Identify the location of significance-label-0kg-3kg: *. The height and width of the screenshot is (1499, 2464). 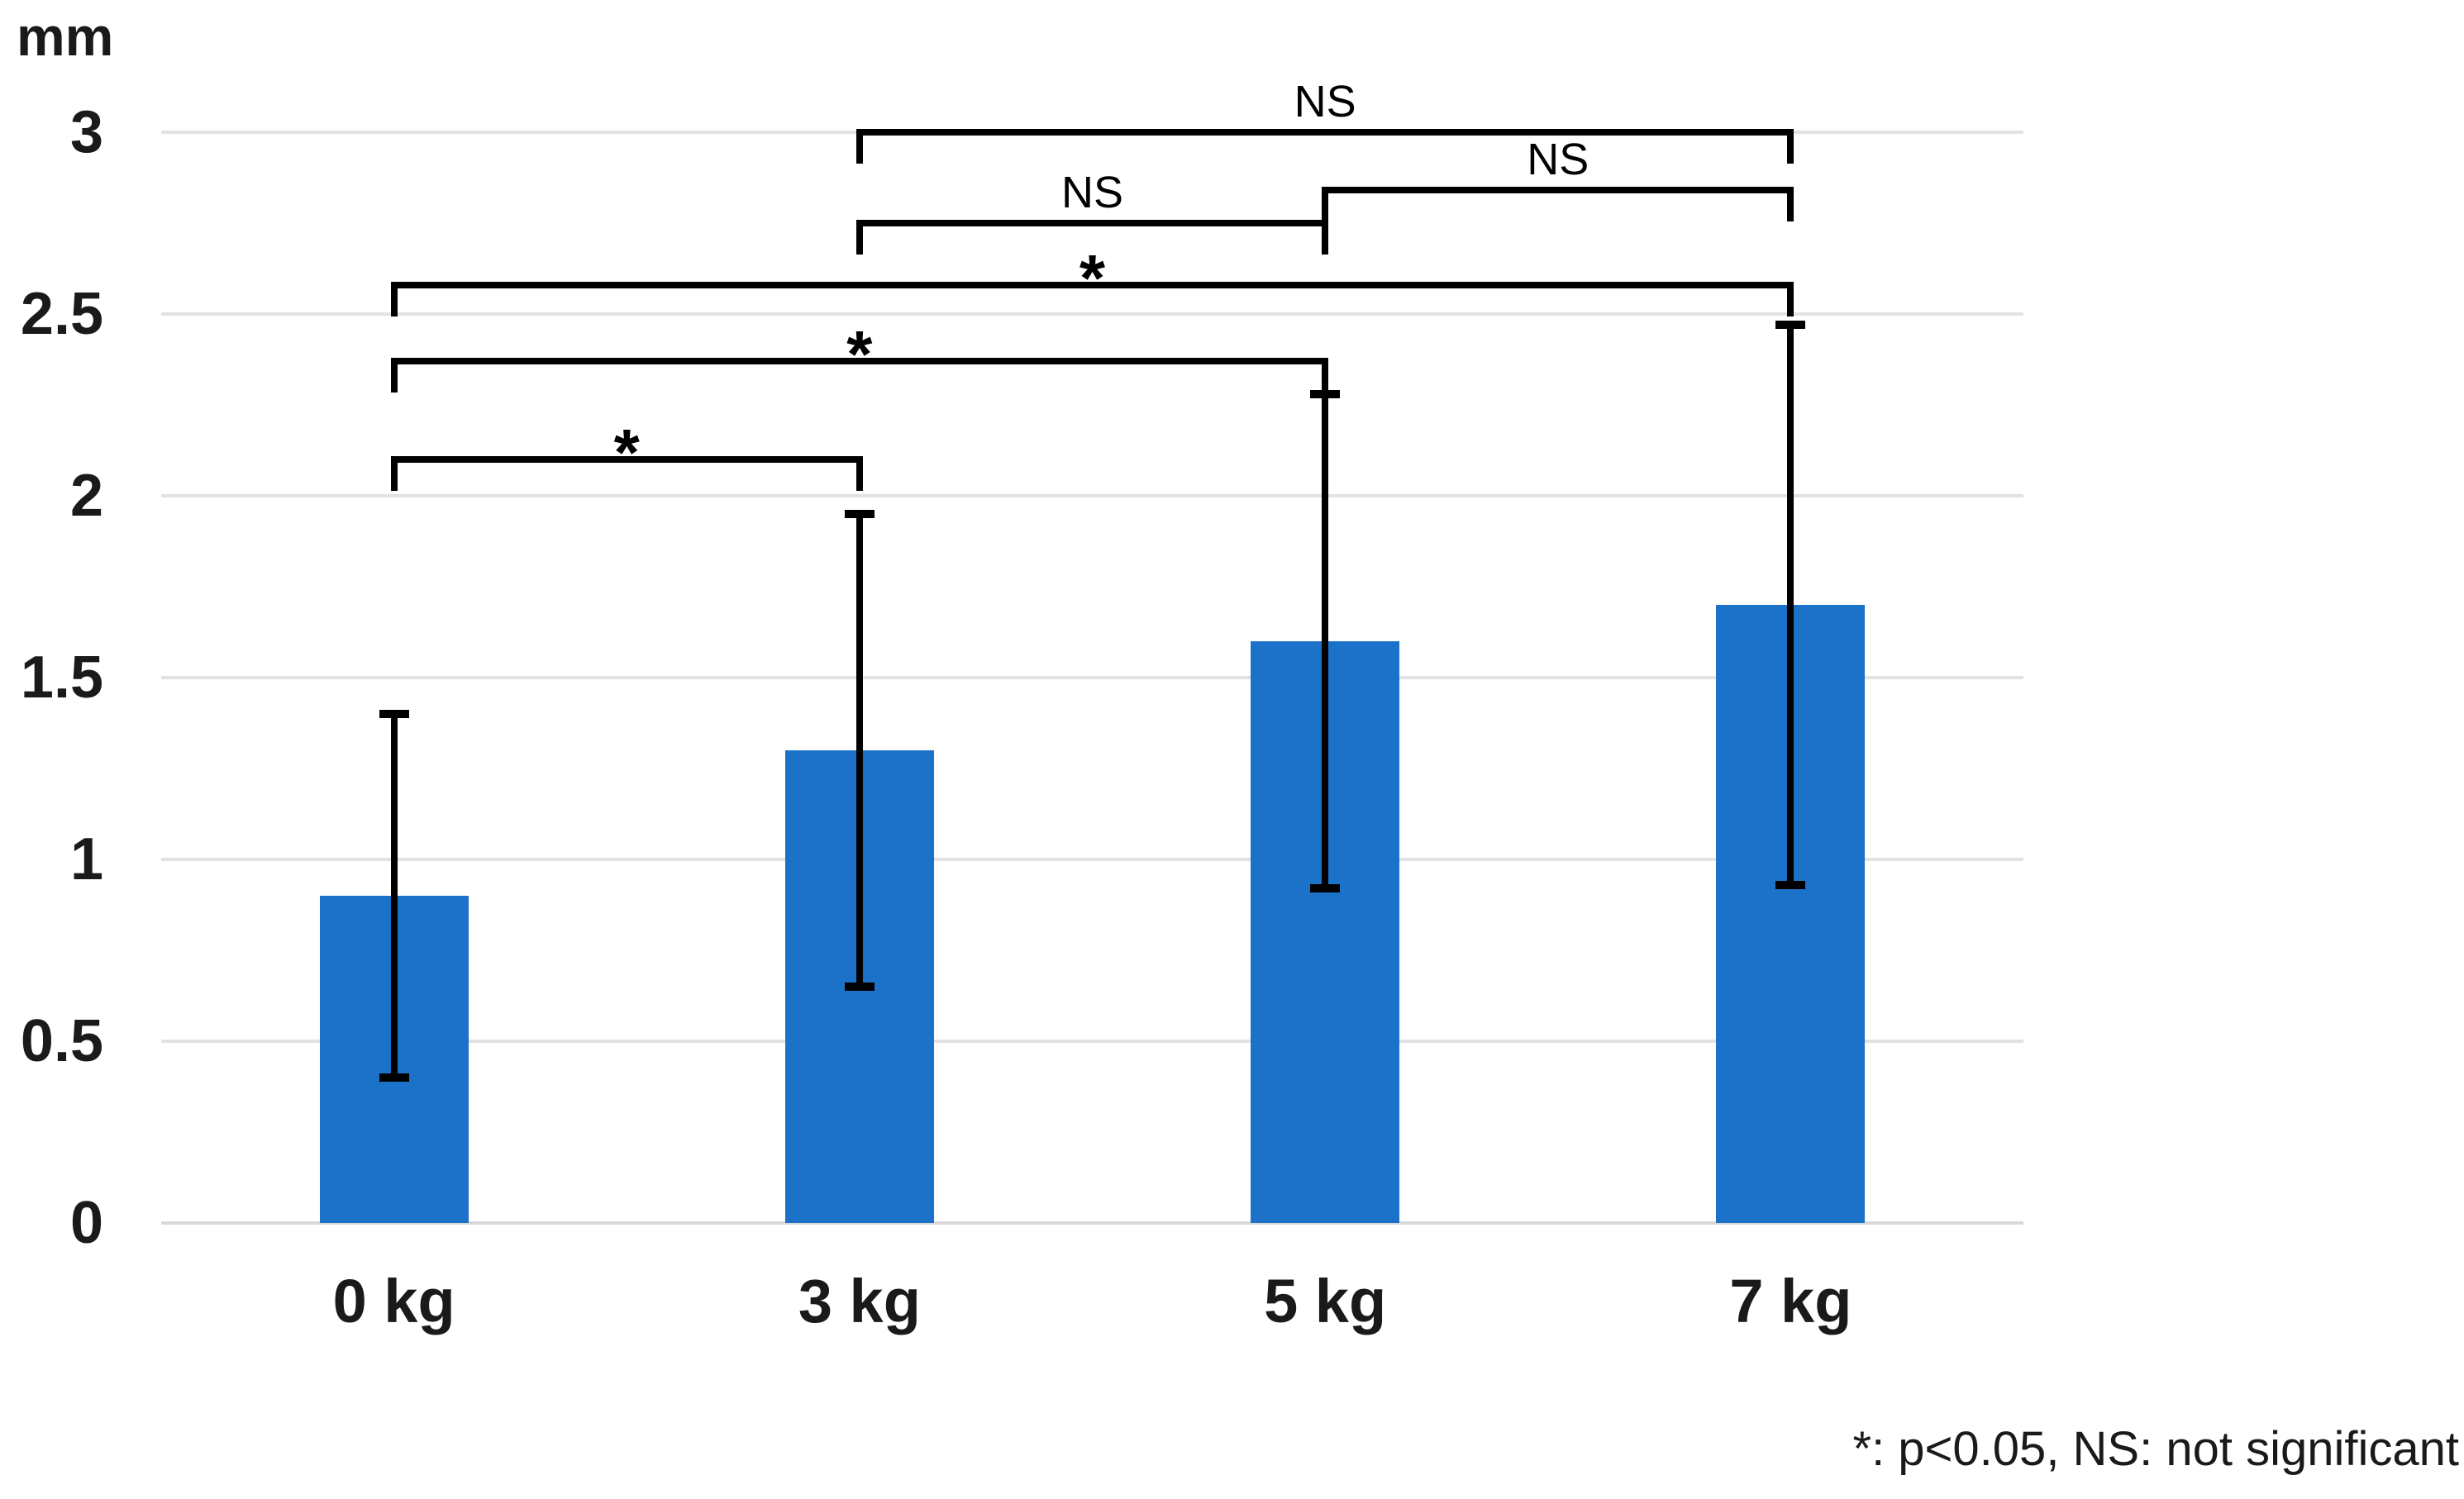
(626, 452).